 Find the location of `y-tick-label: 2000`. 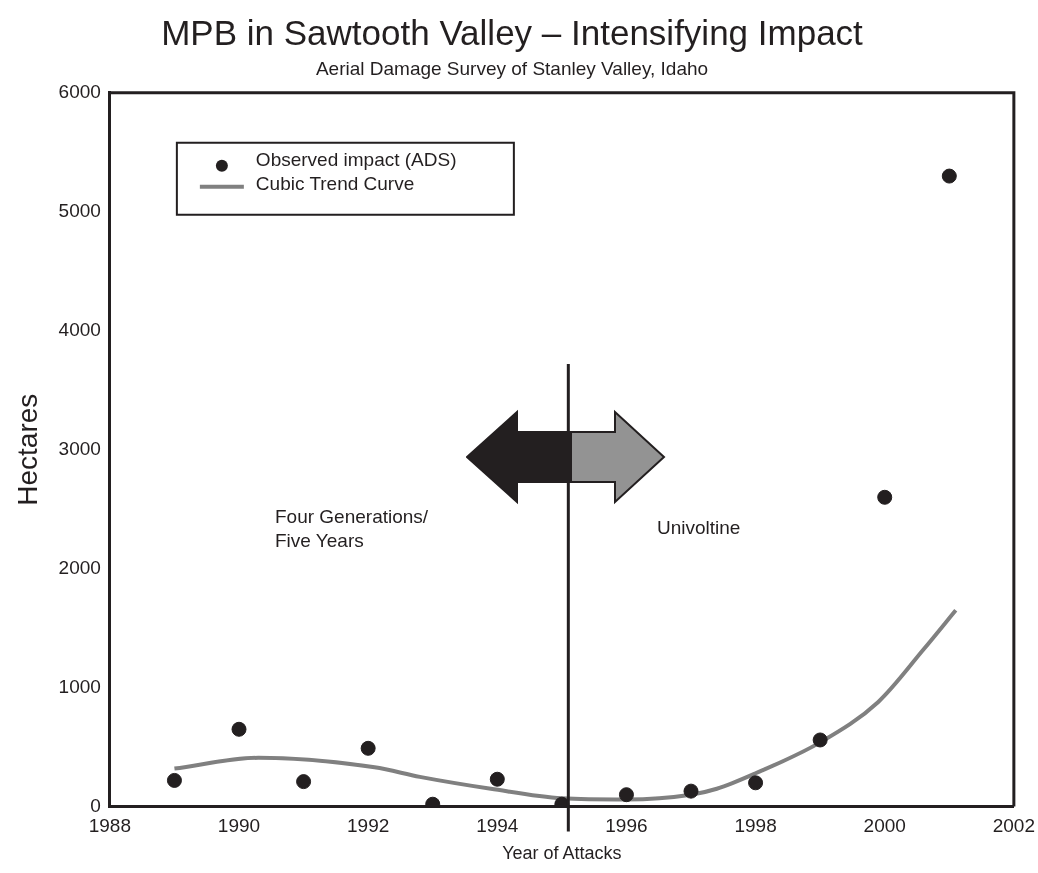

y-tick-label: 2000 is located at coordinates (79, 567).